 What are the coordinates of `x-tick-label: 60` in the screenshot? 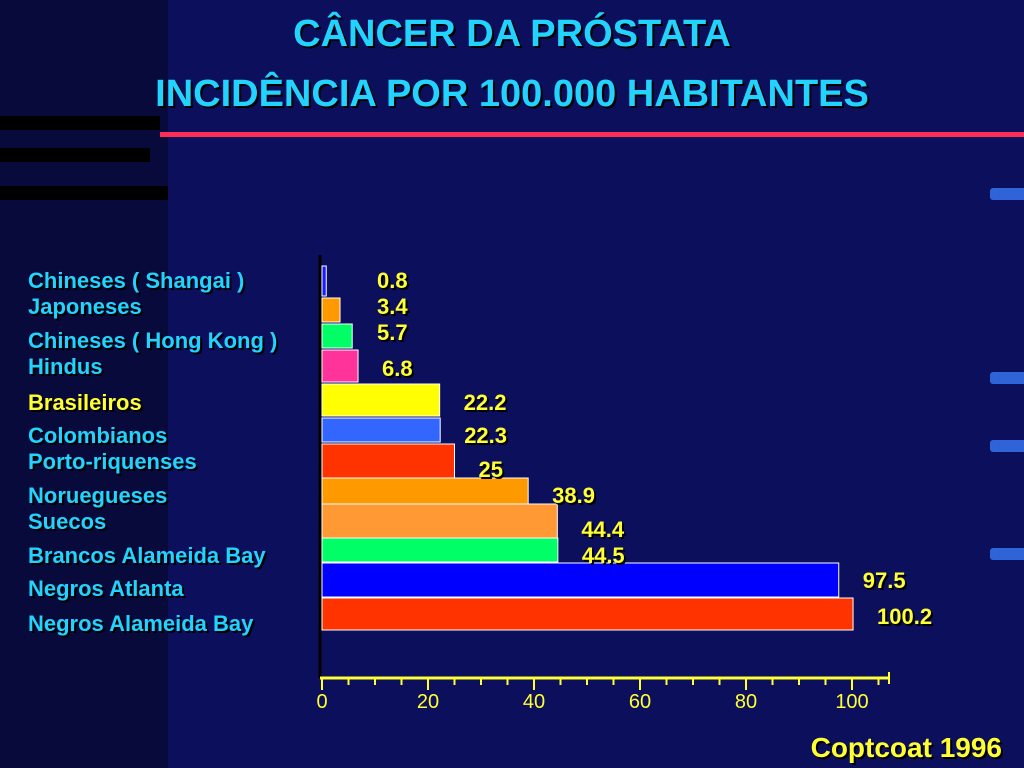 It's located at (640, 702).